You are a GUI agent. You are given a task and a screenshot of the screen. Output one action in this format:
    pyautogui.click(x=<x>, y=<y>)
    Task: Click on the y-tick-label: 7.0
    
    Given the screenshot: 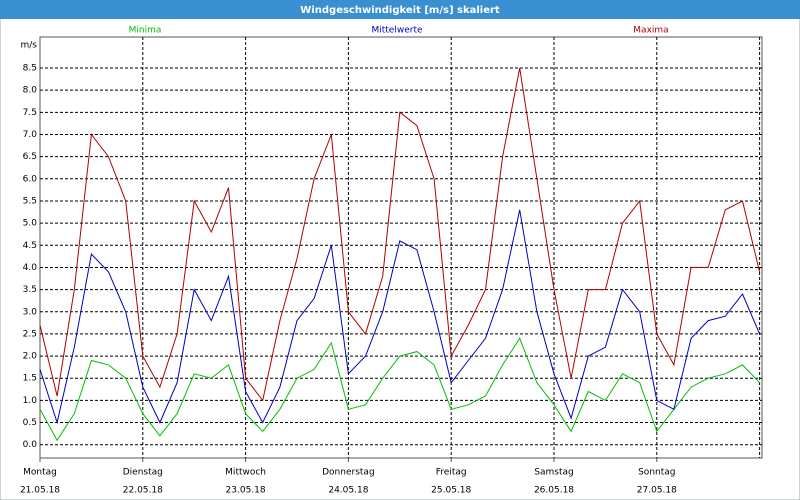 What is the action you would take?
    pyautogui.click(x=30, y=135)
    